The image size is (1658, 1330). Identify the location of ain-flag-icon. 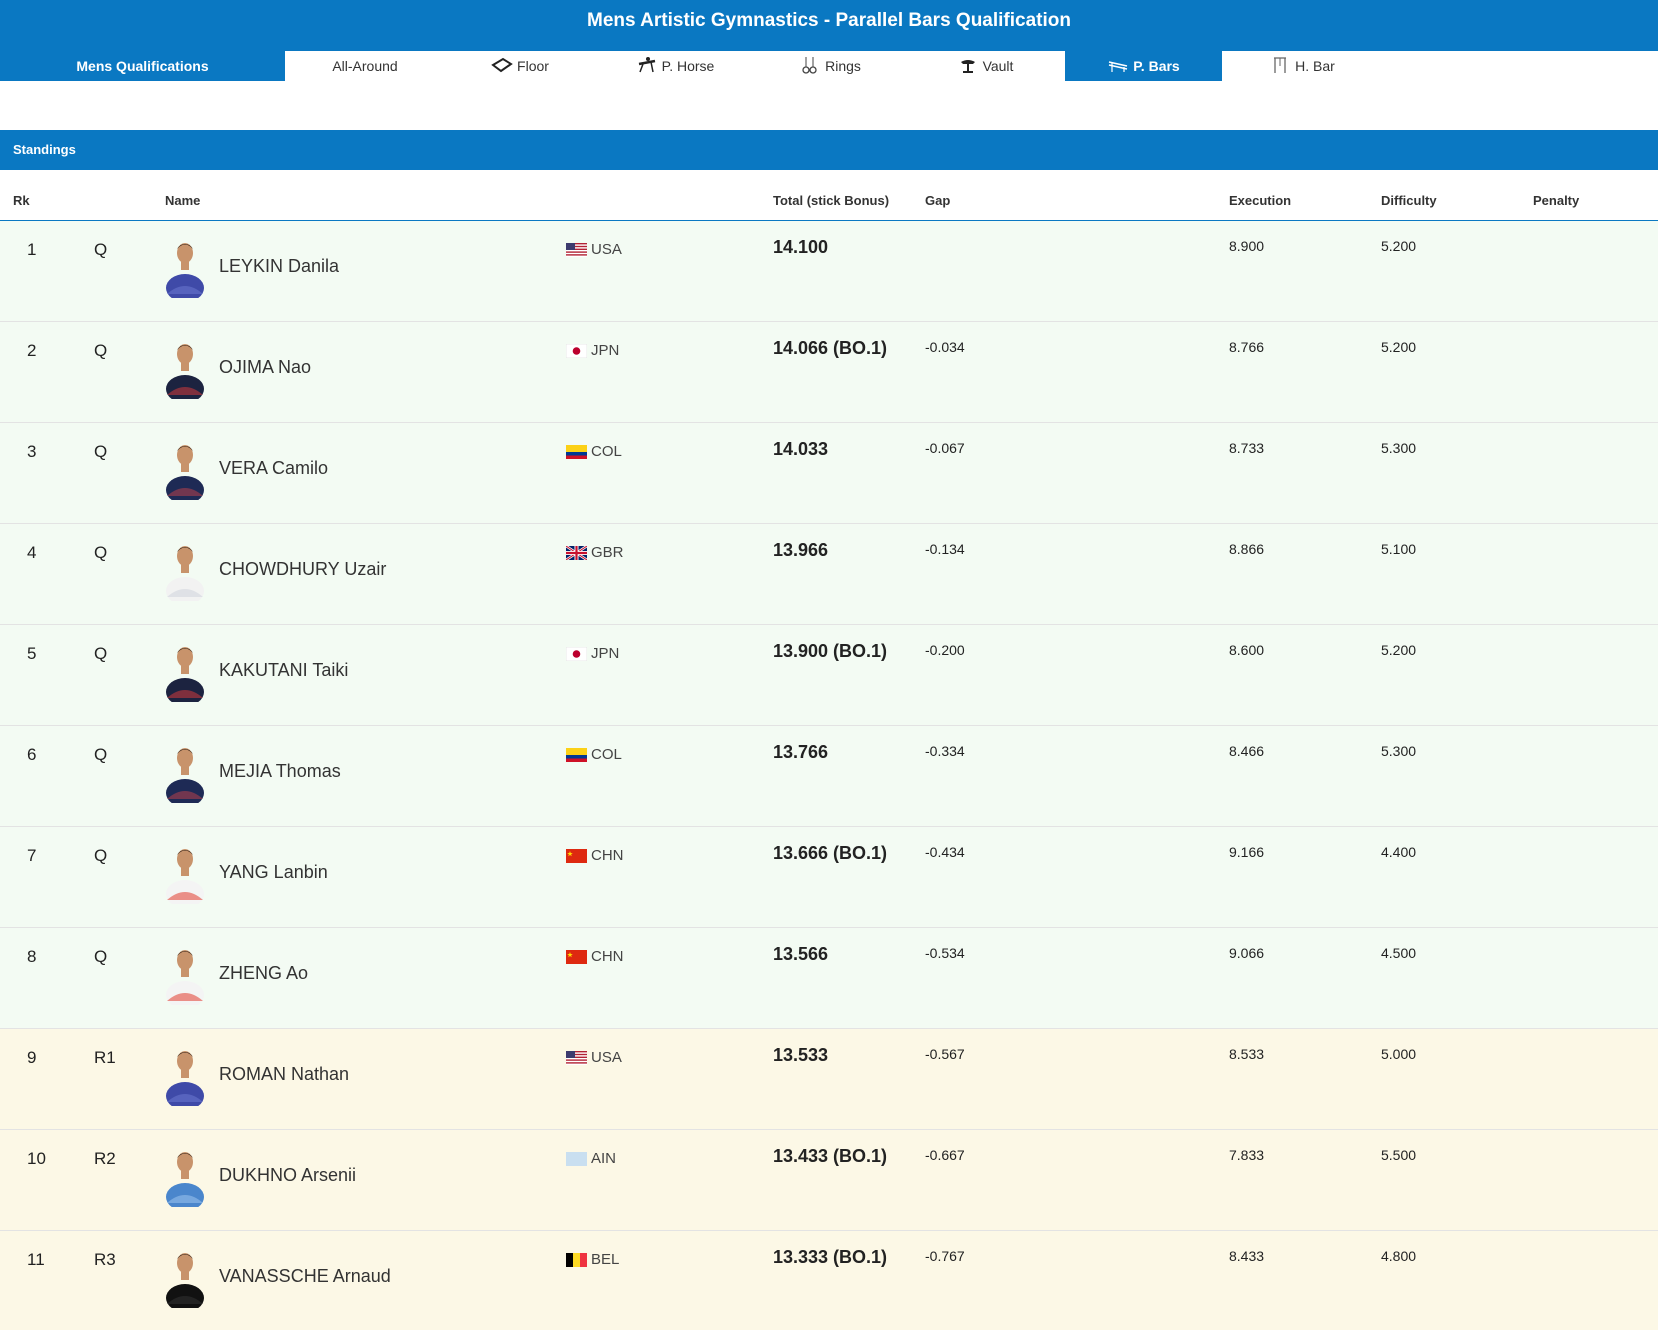
(576, 1159).